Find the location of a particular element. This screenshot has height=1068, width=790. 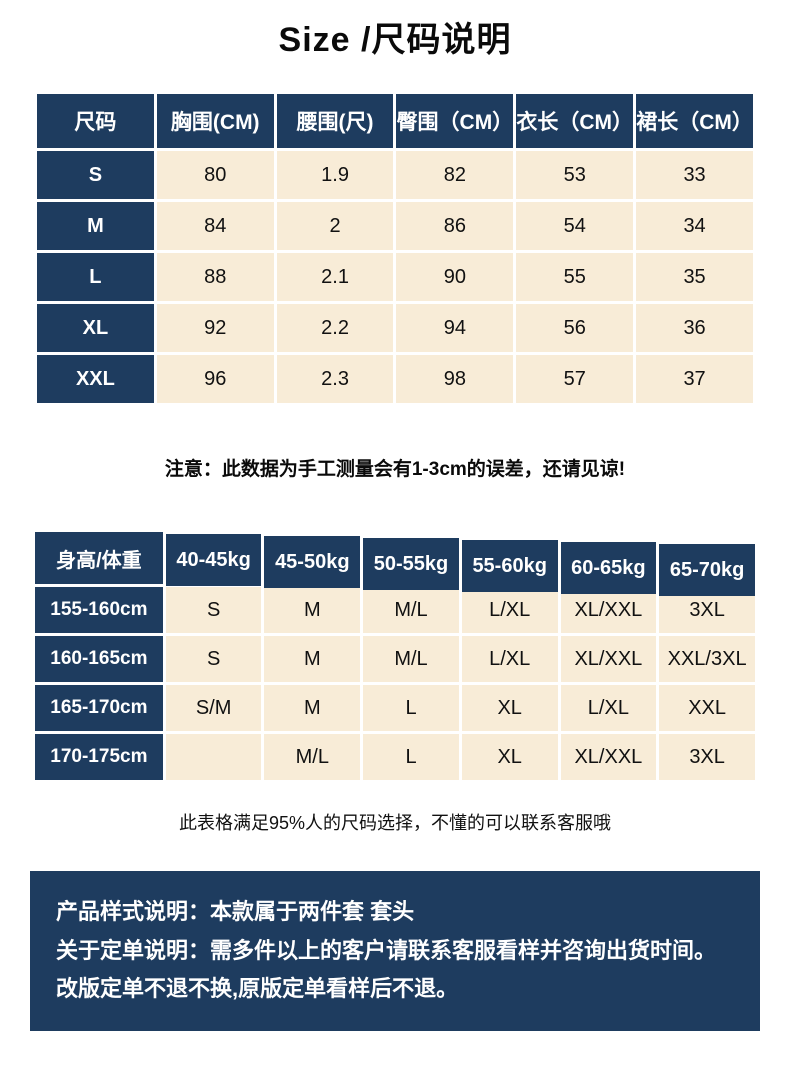

size-value-cell: 96 is located at coordinates (215, 379).